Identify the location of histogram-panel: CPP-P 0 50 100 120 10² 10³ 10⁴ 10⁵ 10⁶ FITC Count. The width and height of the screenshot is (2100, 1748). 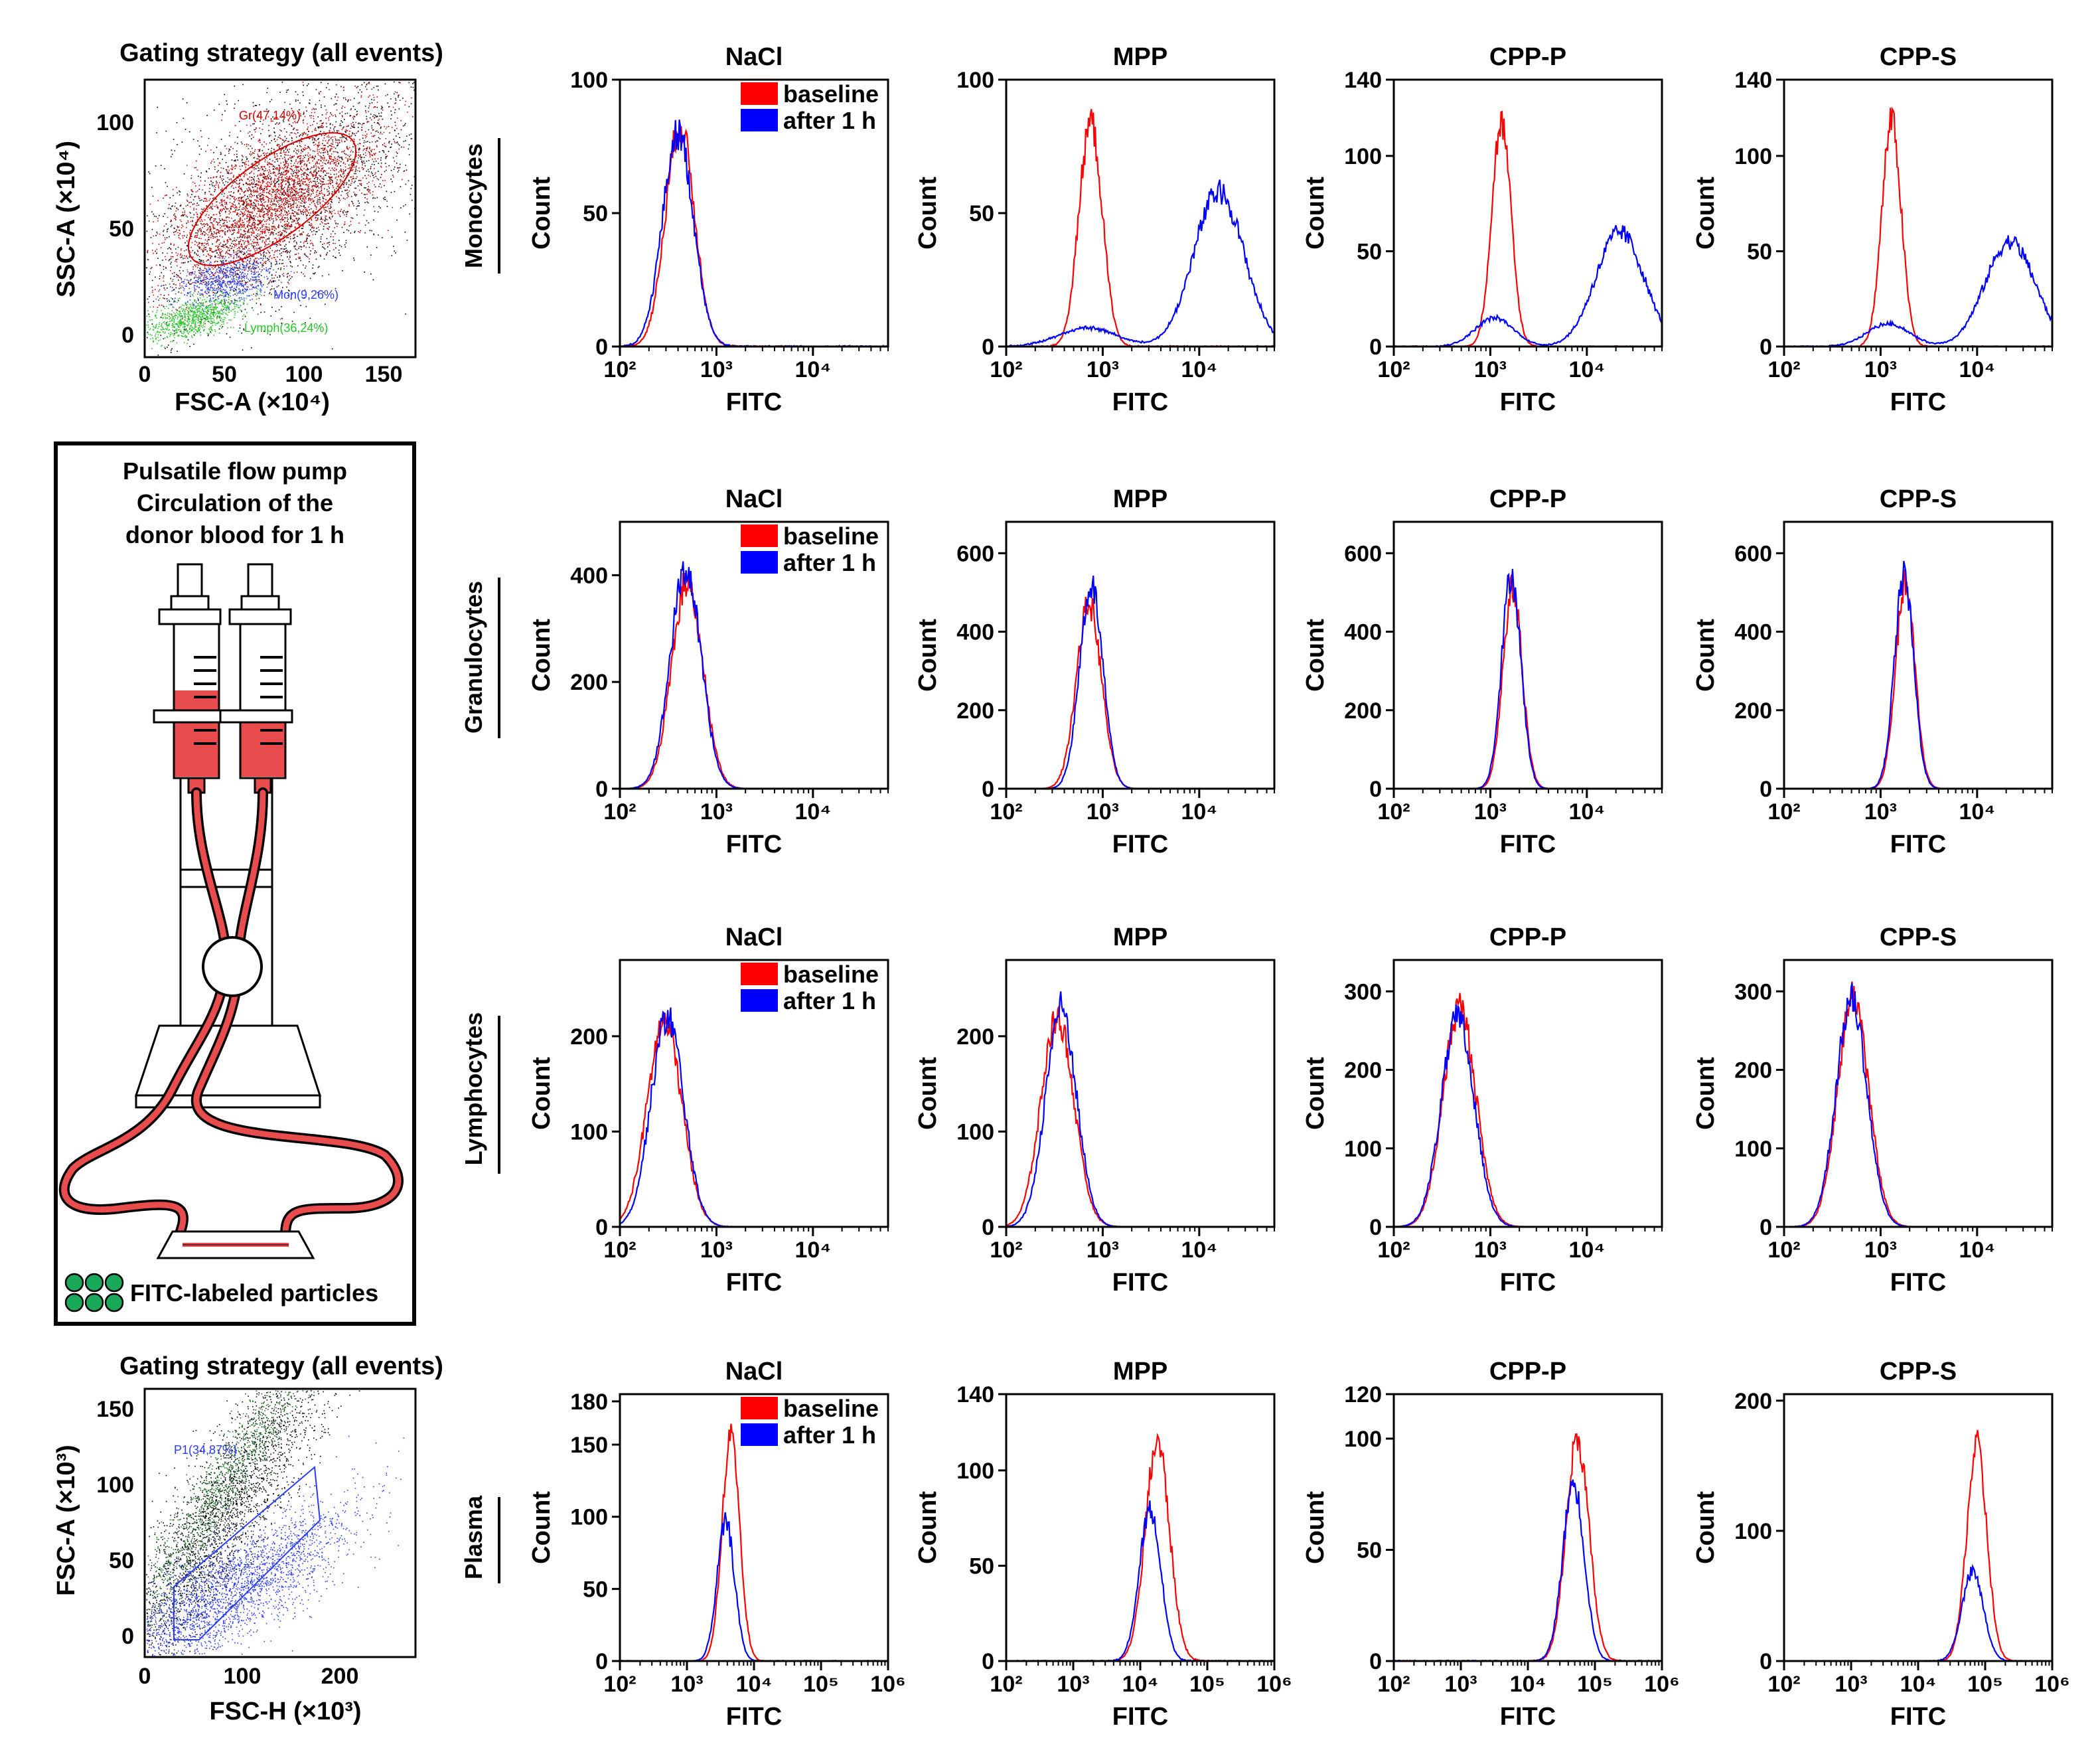
(1491, 1544).